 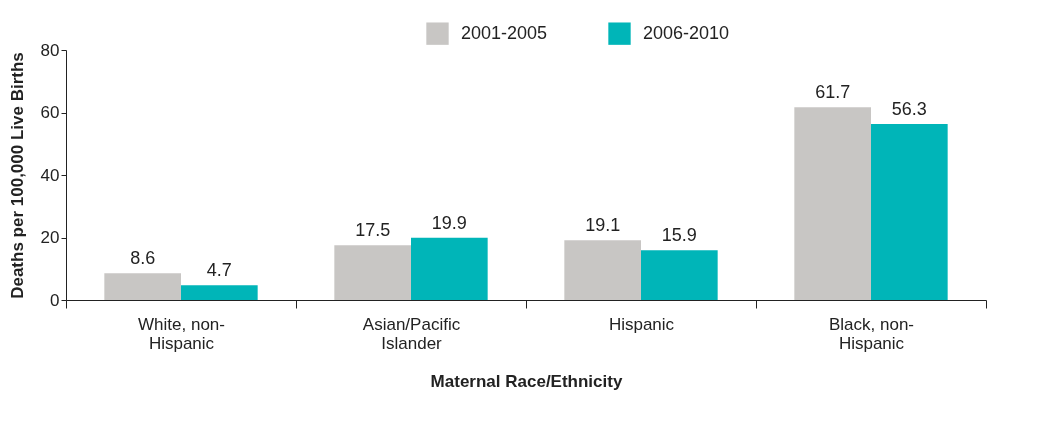 What do you see at coordinates (686, 32) in the screenshot?
I see `legend-label: 2006-2010` at bounding box center [686, 32].